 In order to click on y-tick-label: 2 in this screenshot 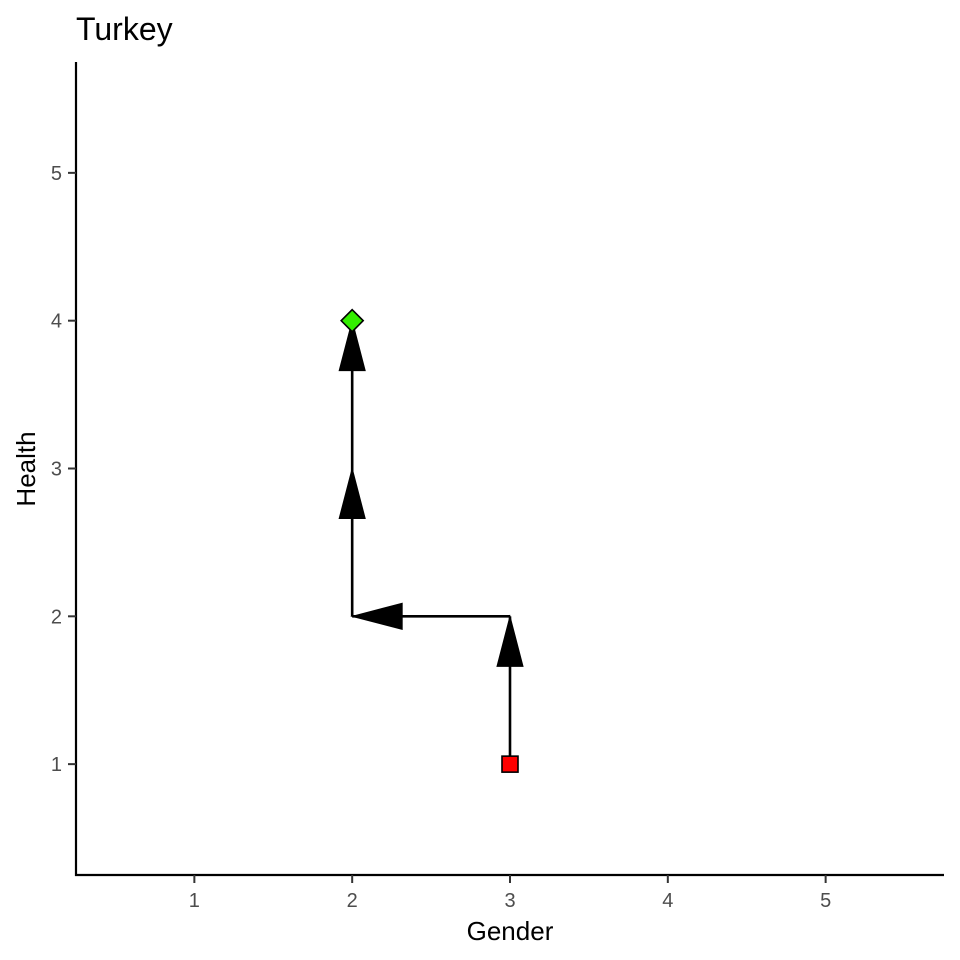, I will do `click(56, 617)`.